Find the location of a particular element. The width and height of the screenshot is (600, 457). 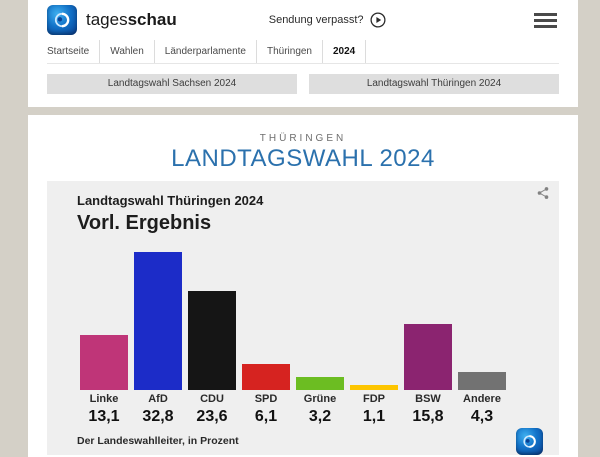

bar-column-bsw is located at coordinates (428, 357).